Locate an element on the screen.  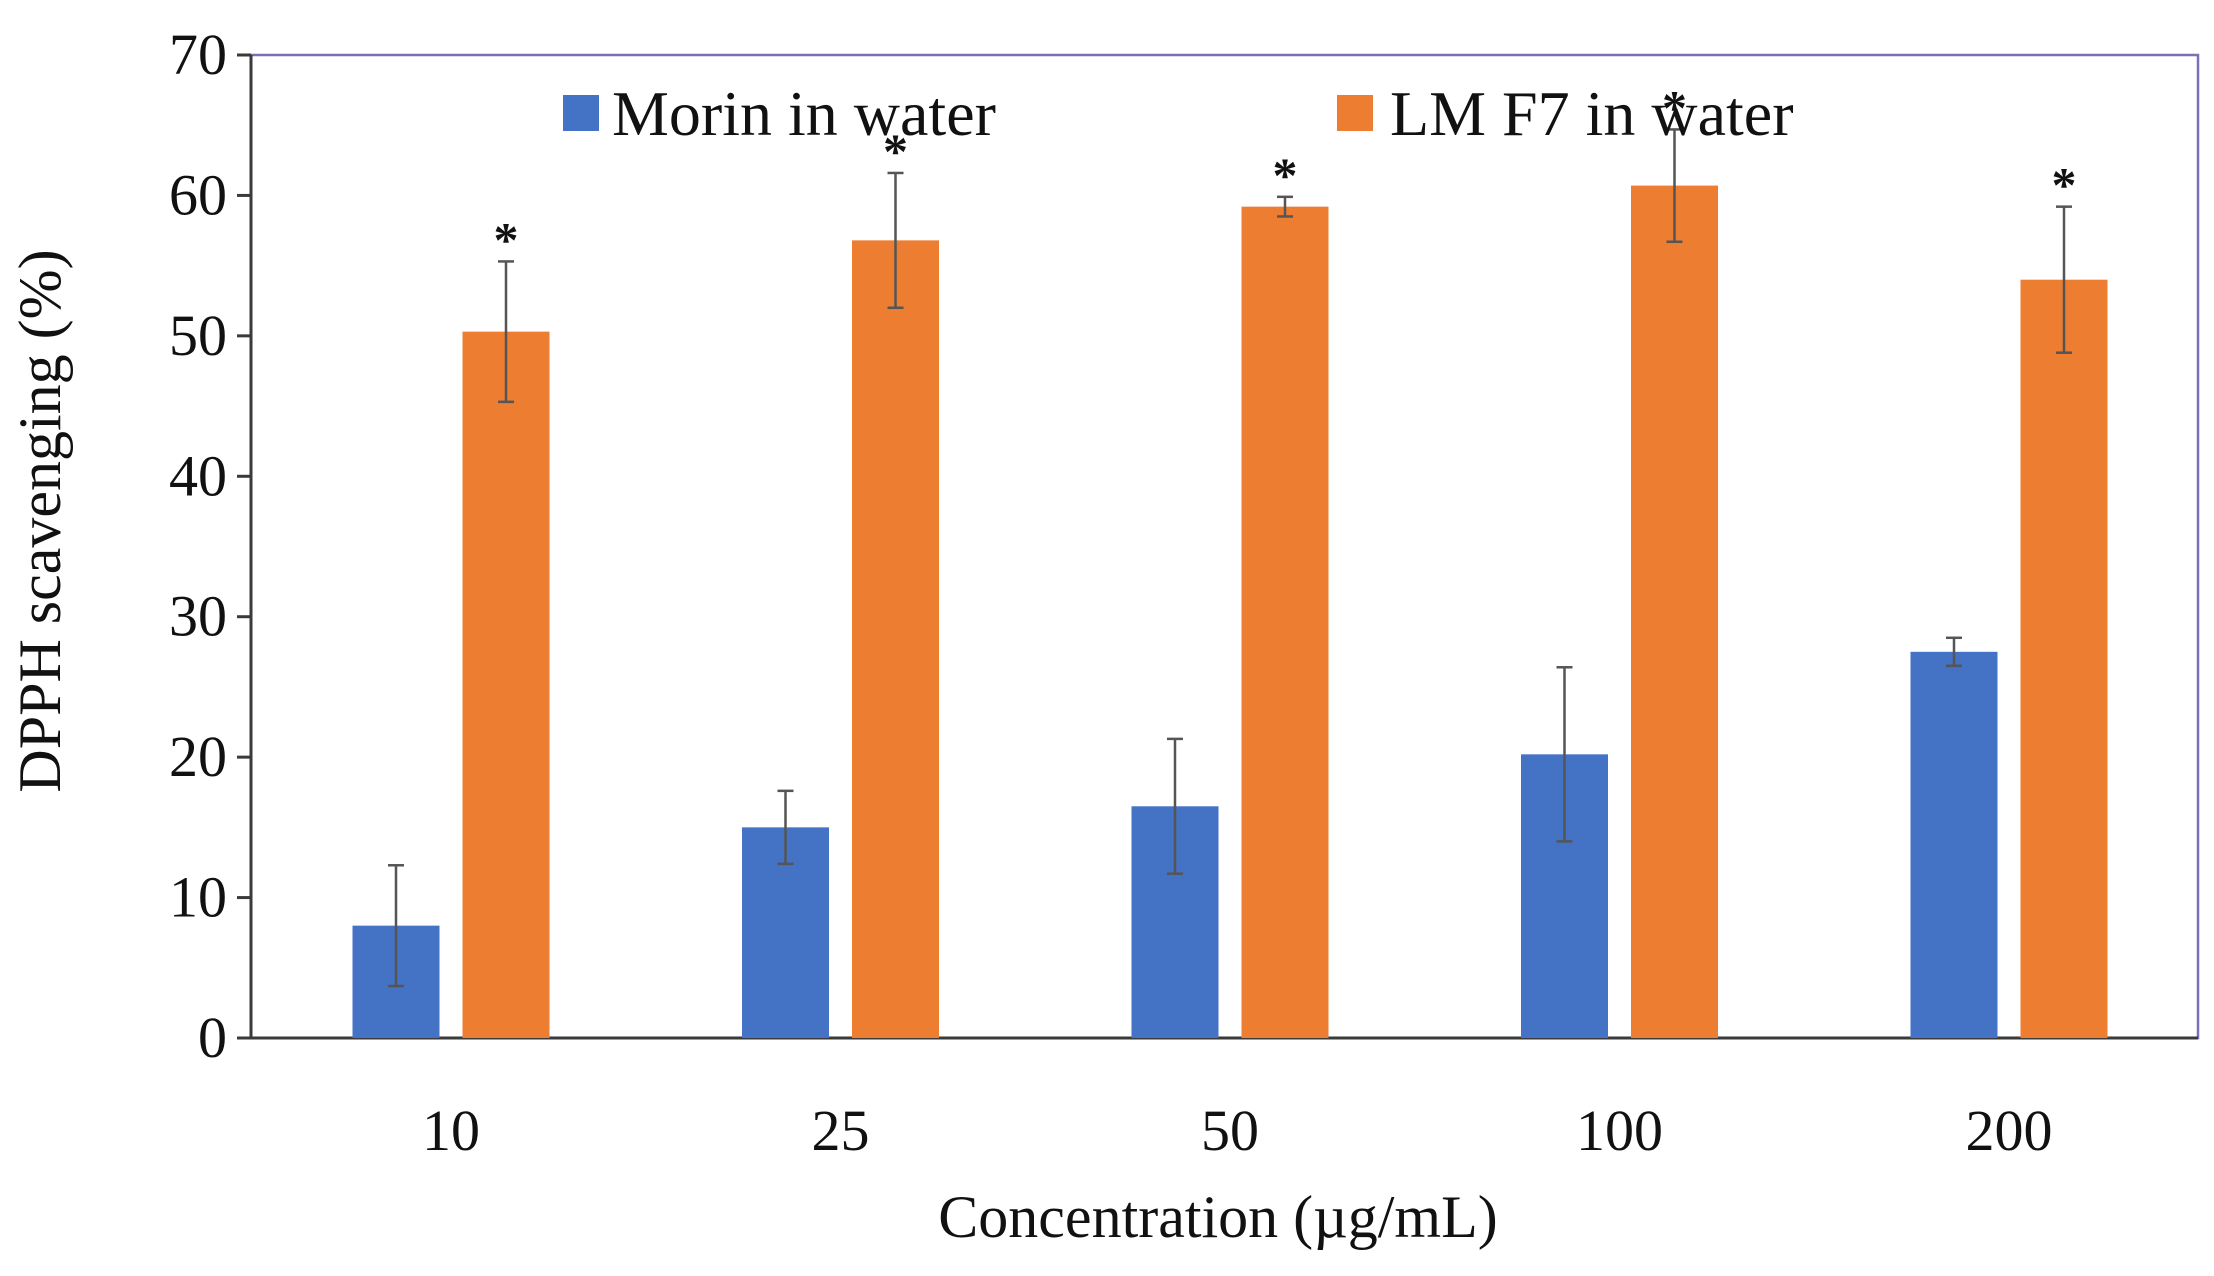
y-axis-title: DPPH scavenging (%) is located at coordinates (40, 520).